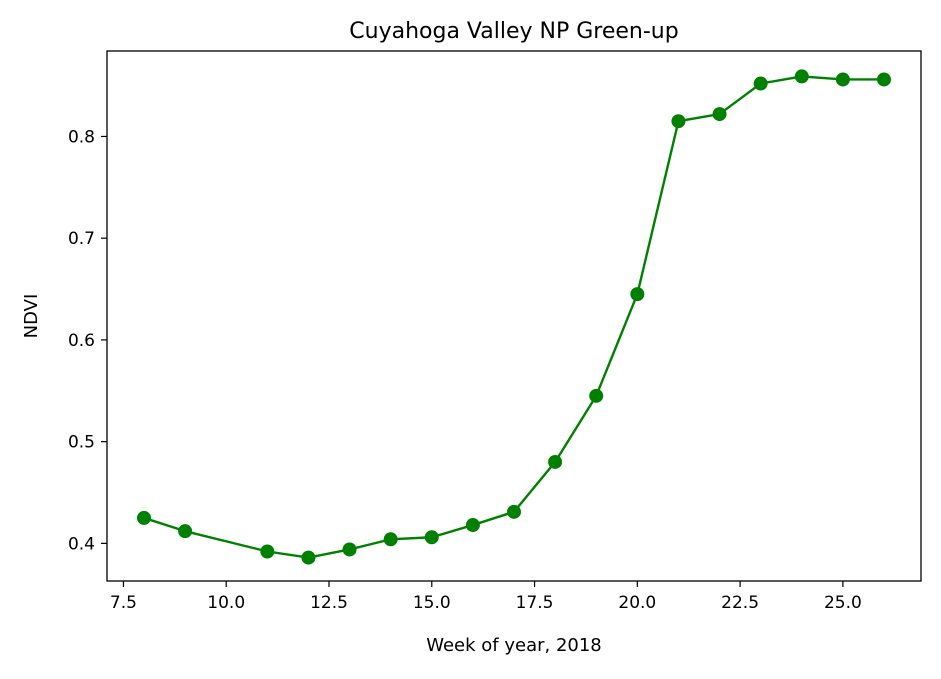 The image size is (941, 679). I want to click on y-tick-label: 0.4, so click(81, 544).